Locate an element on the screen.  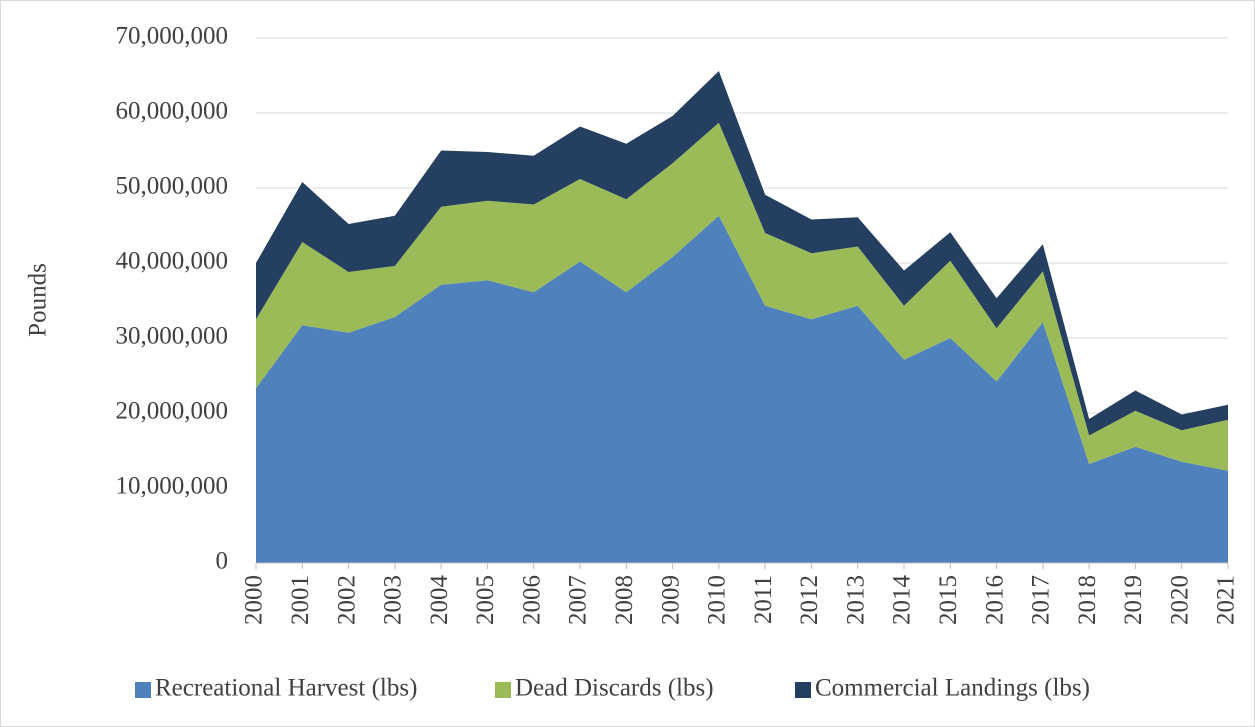
legend-label: Dead Discards (lbs) is located at coordinates (614, 688).